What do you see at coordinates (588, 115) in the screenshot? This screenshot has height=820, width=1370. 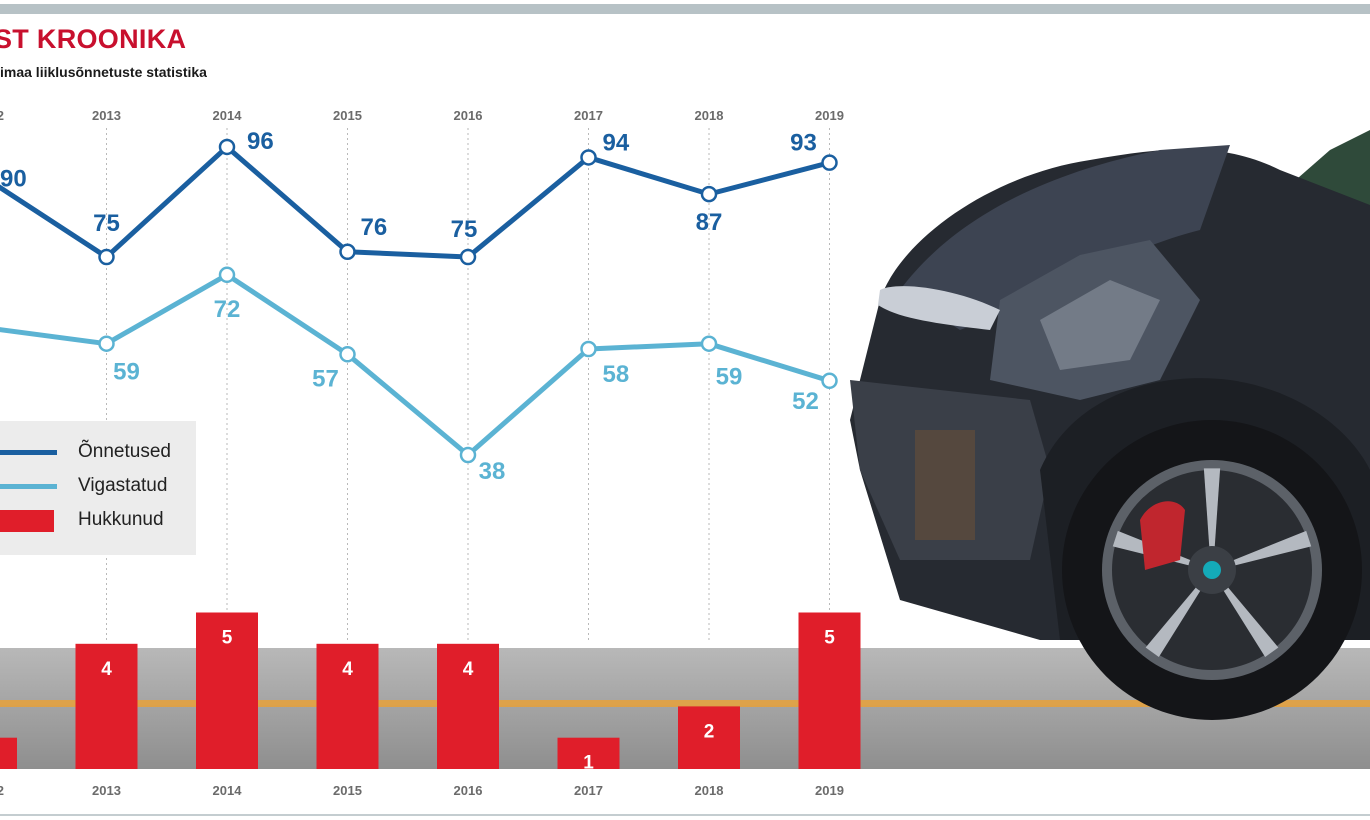 I see `tick-label-top: 2017` at bounding box center [588, 115].